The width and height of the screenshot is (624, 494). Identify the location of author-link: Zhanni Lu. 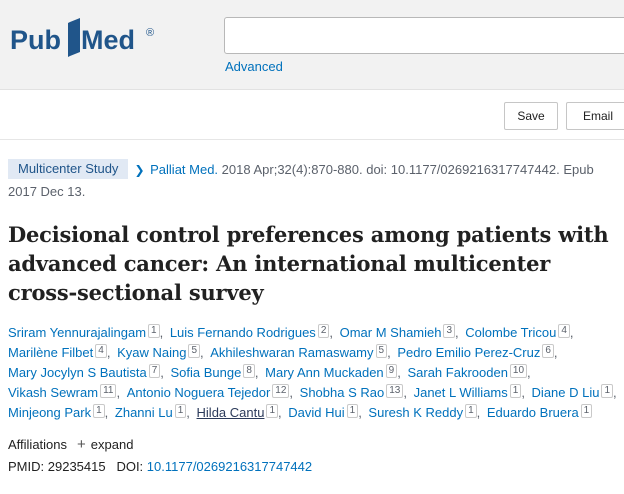
(143, 412).